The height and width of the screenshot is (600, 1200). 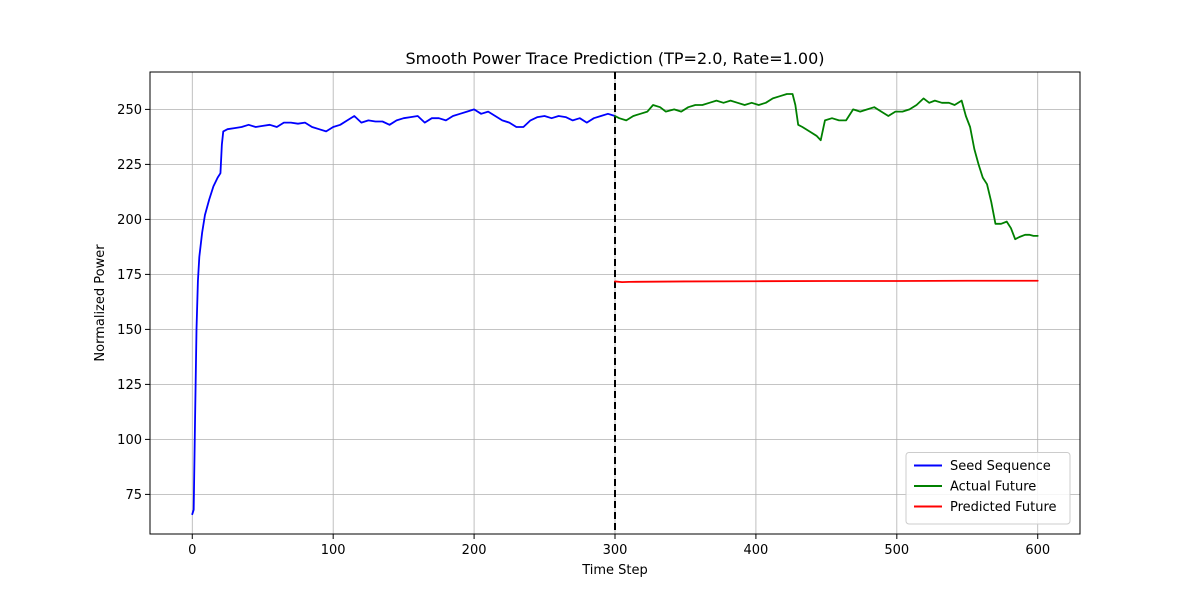 What do you see at coordinates (129, 385) in the screenshot?
I see `y-tick-label: 125` at bounding box center [129, 385].